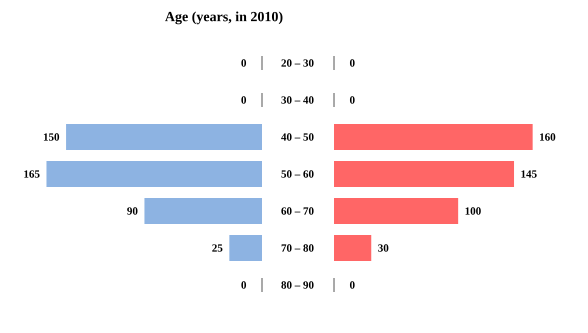 The width and height of the screenshot is (588, 333). I want to click on y-tick-label: 30 – 40, so click(297, 100).